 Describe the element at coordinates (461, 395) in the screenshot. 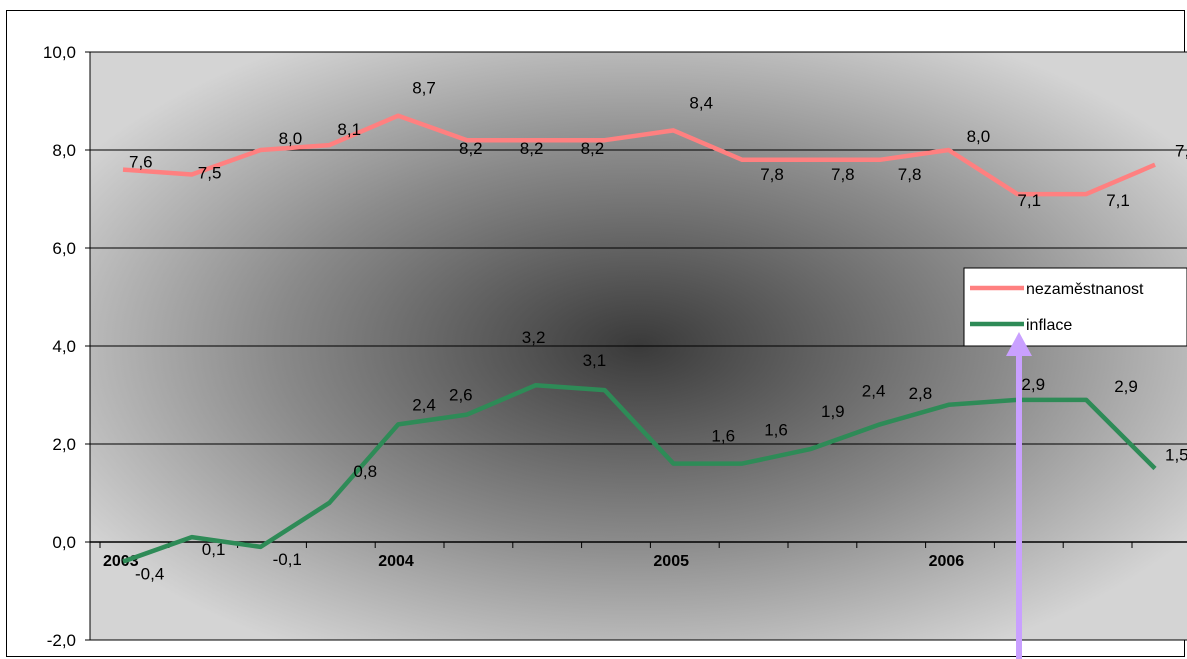

I see `data-label: 2,6` at that location.